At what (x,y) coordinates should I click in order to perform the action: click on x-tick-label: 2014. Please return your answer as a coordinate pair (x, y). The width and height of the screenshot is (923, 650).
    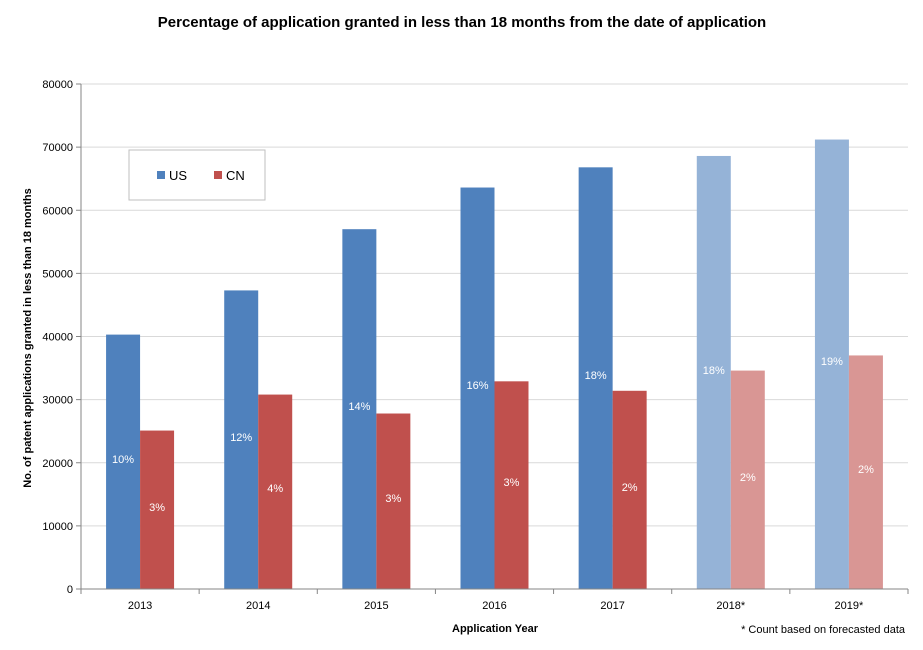
    Looking at the image, I should click on (258, 606).